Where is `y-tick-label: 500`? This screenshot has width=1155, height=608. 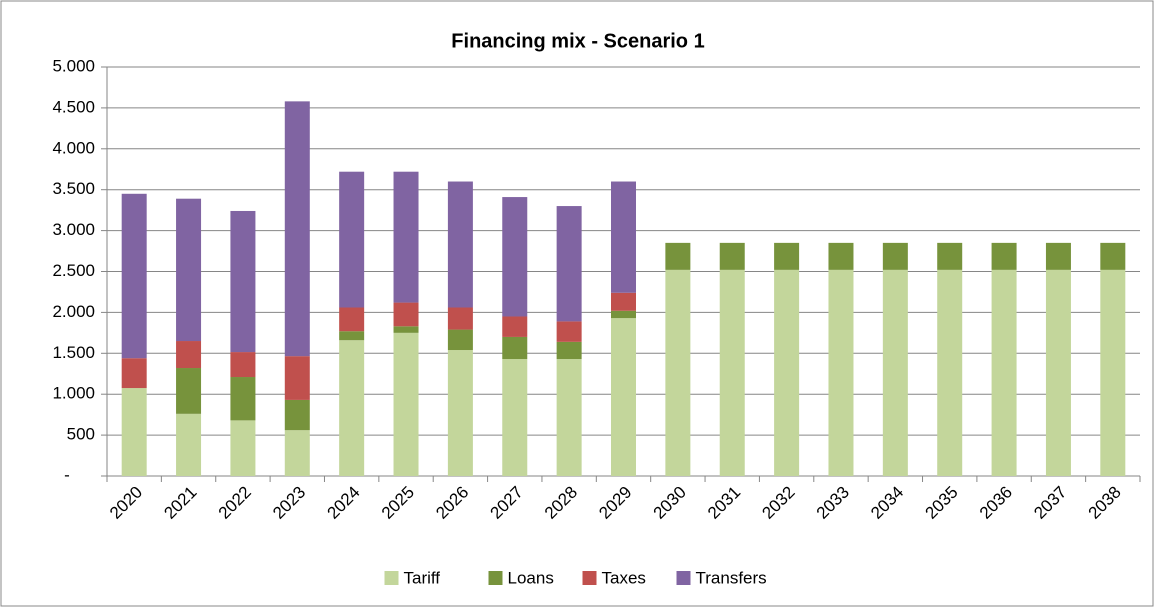
y-tick-label: 500 is located at coordinates (81, 434).